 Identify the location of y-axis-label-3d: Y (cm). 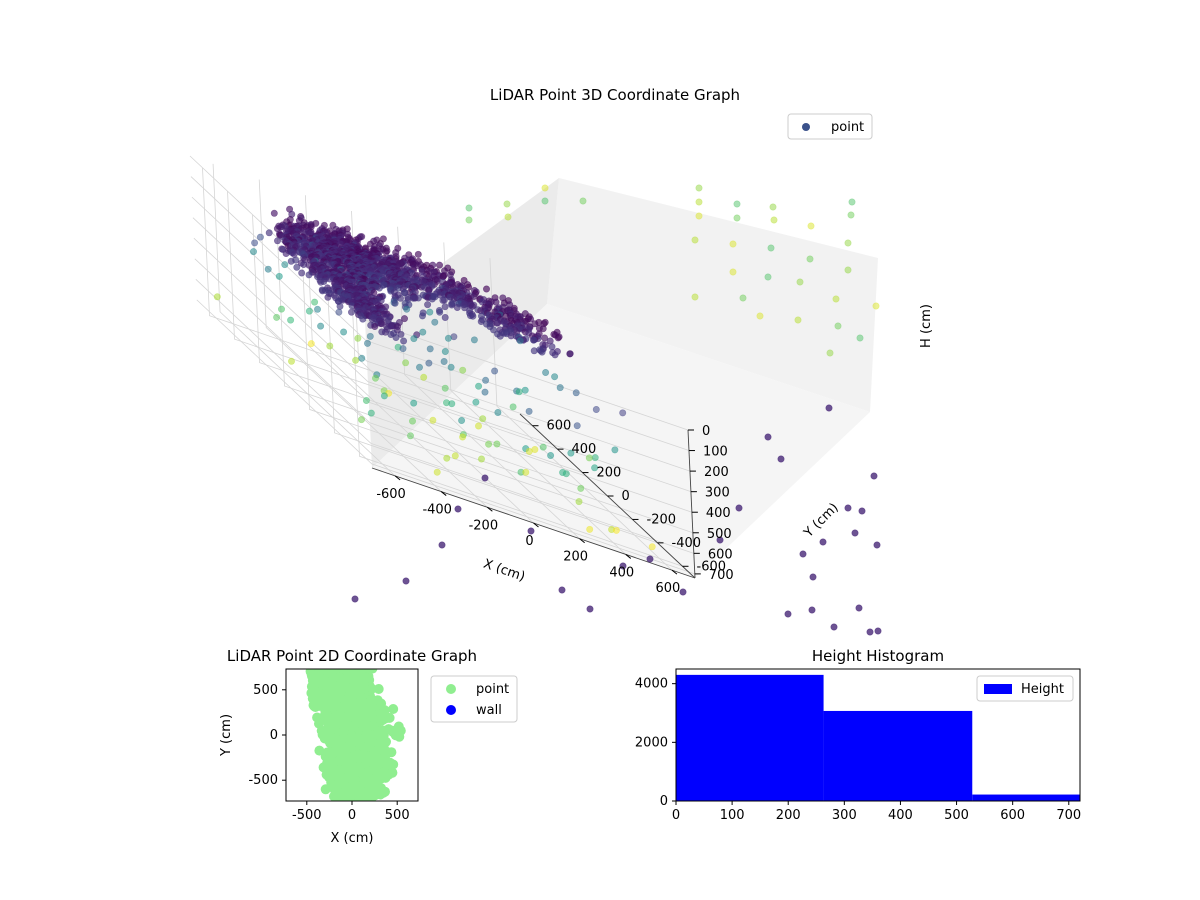
(821, 520).